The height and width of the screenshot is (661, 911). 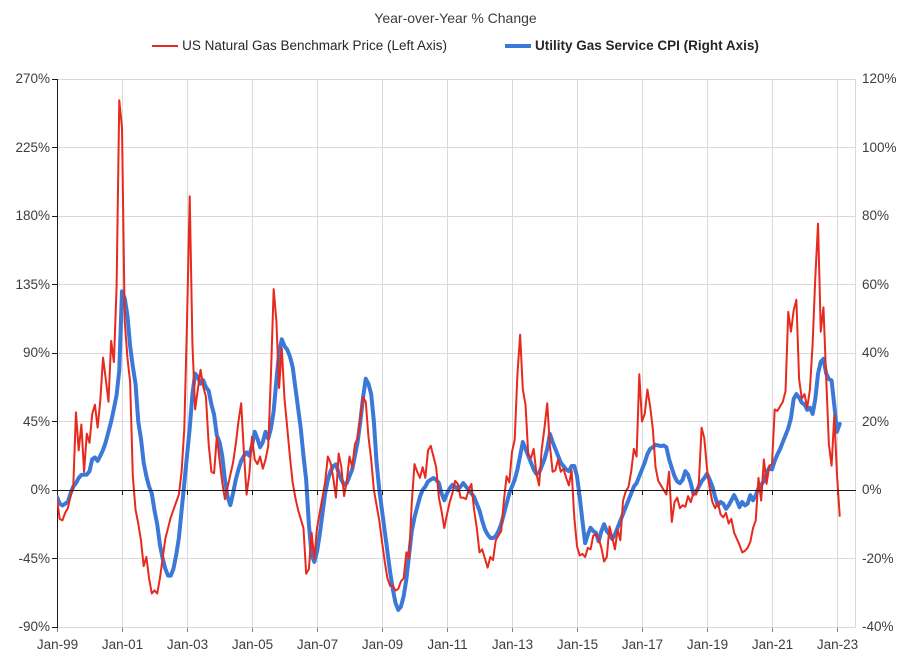 What do you see at coordinates (32, 147) in the screenshot?
I see `y-left-tick-label: 225%` at bounding box center [32, 147].